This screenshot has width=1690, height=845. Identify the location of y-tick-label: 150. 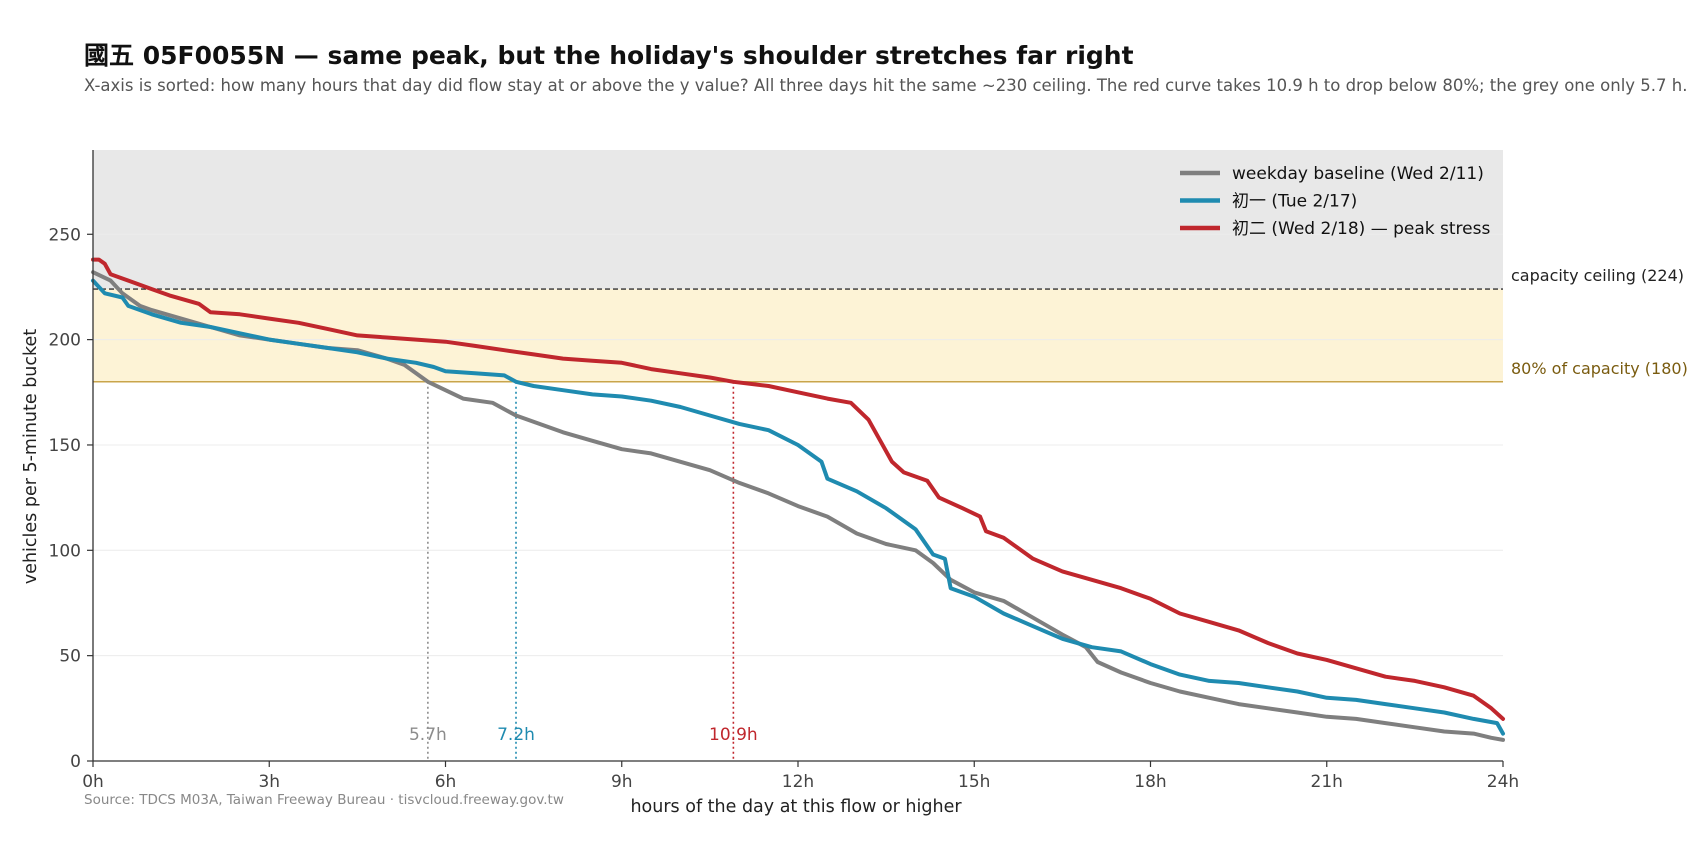
(65, 446).